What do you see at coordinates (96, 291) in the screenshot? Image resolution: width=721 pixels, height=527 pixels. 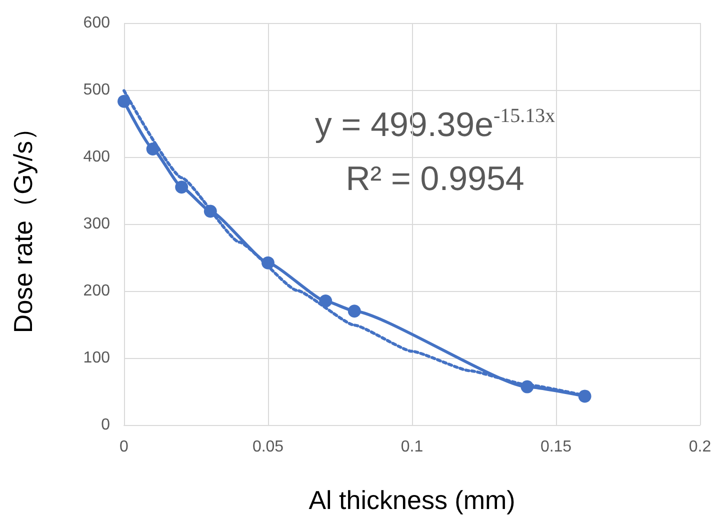 I see `y-tick-label: 200` at bounding box center [96, 291].